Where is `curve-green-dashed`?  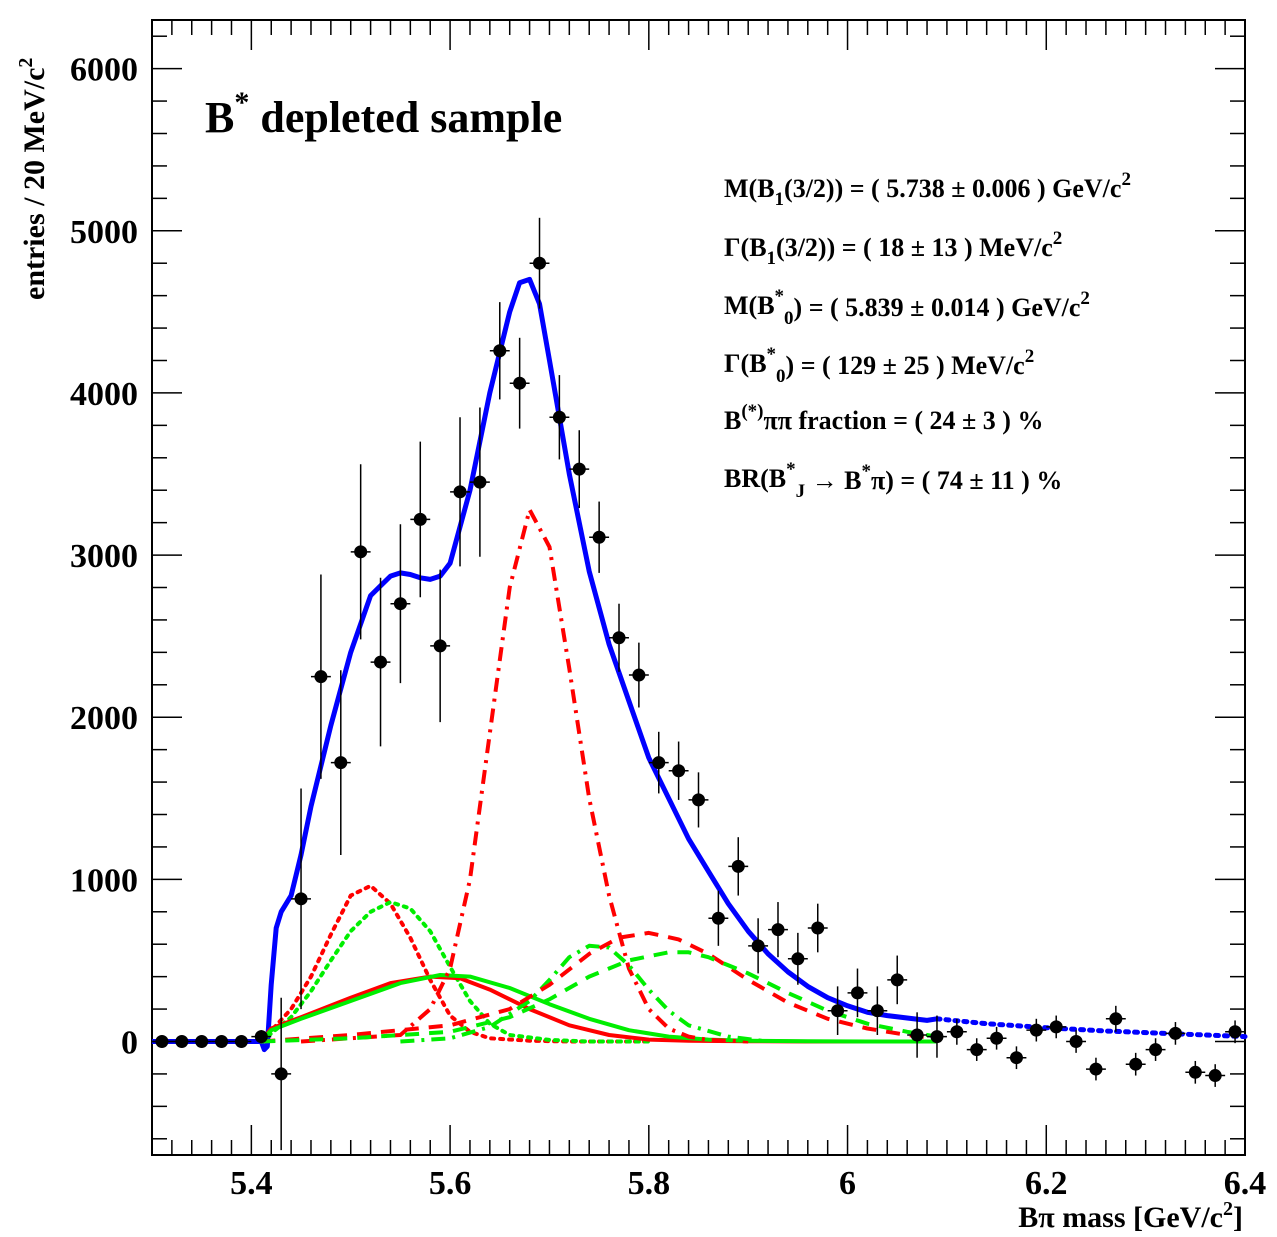
curve-green-dashed is located at coordinates (599, 997).